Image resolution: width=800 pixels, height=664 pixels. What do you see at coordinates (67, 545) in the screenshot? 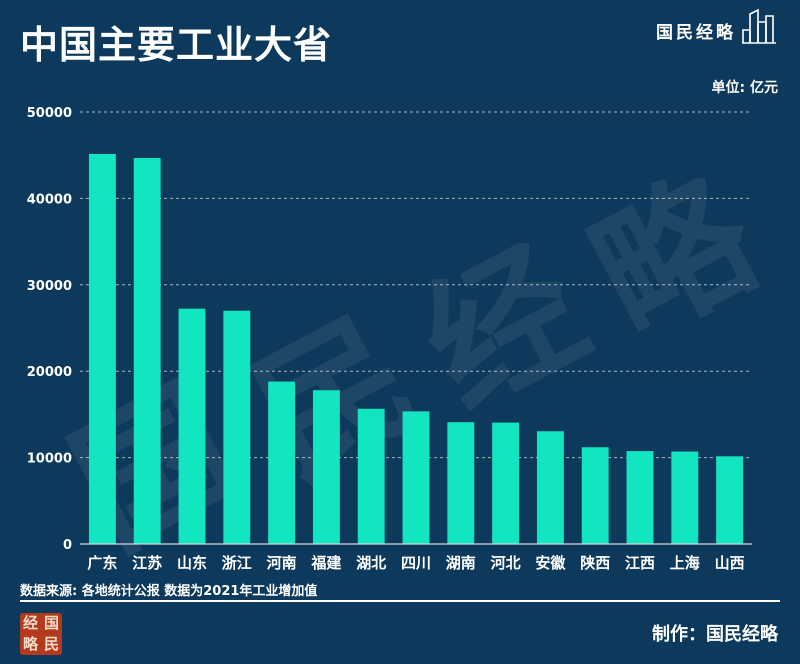
I see `y-tick-label: 0` at bounding box center [67, 545].